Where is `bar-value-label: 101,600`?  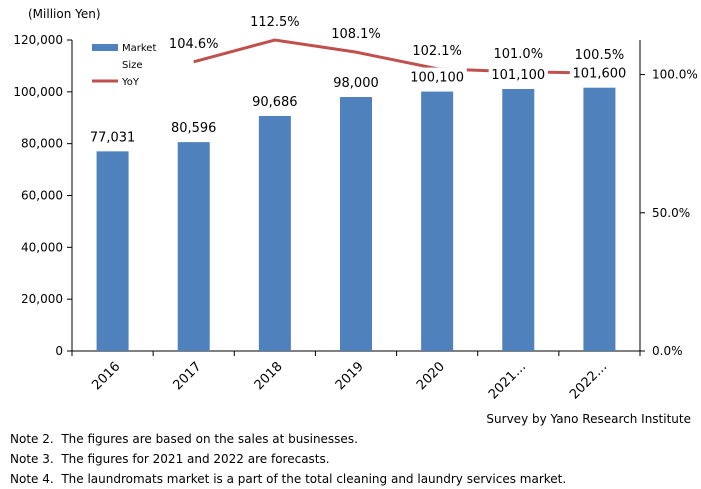
bar-value-label: 101,600 is located at coordinates (600, 74).